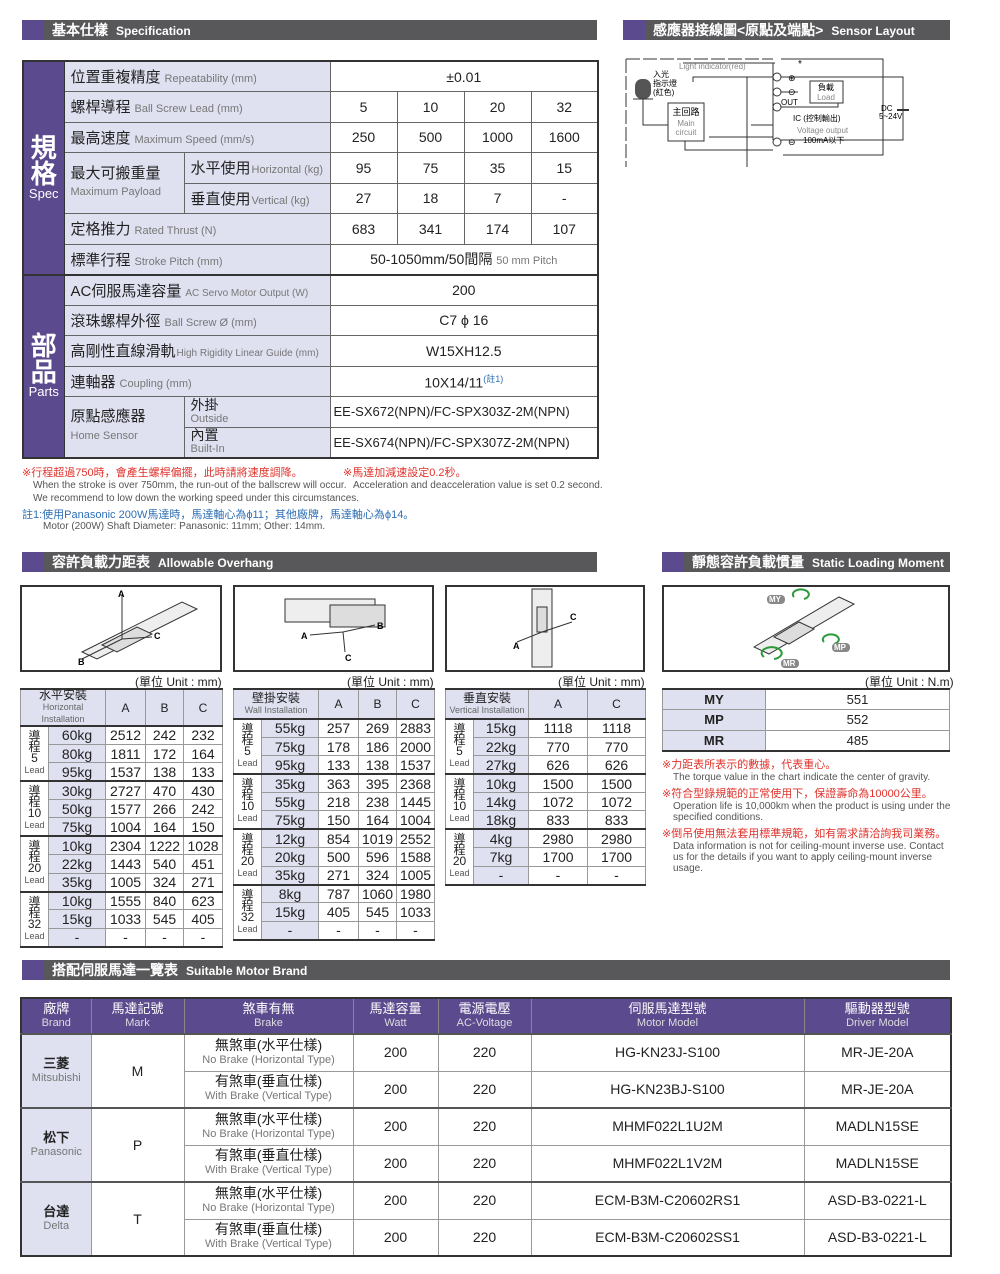 Image resolution: width=1000 pixels, height=1274 pixels. What do you see at coordinates (558, 783) in the screenshot?
I see `value-cell: 1500` at bounding box center [558, 783].